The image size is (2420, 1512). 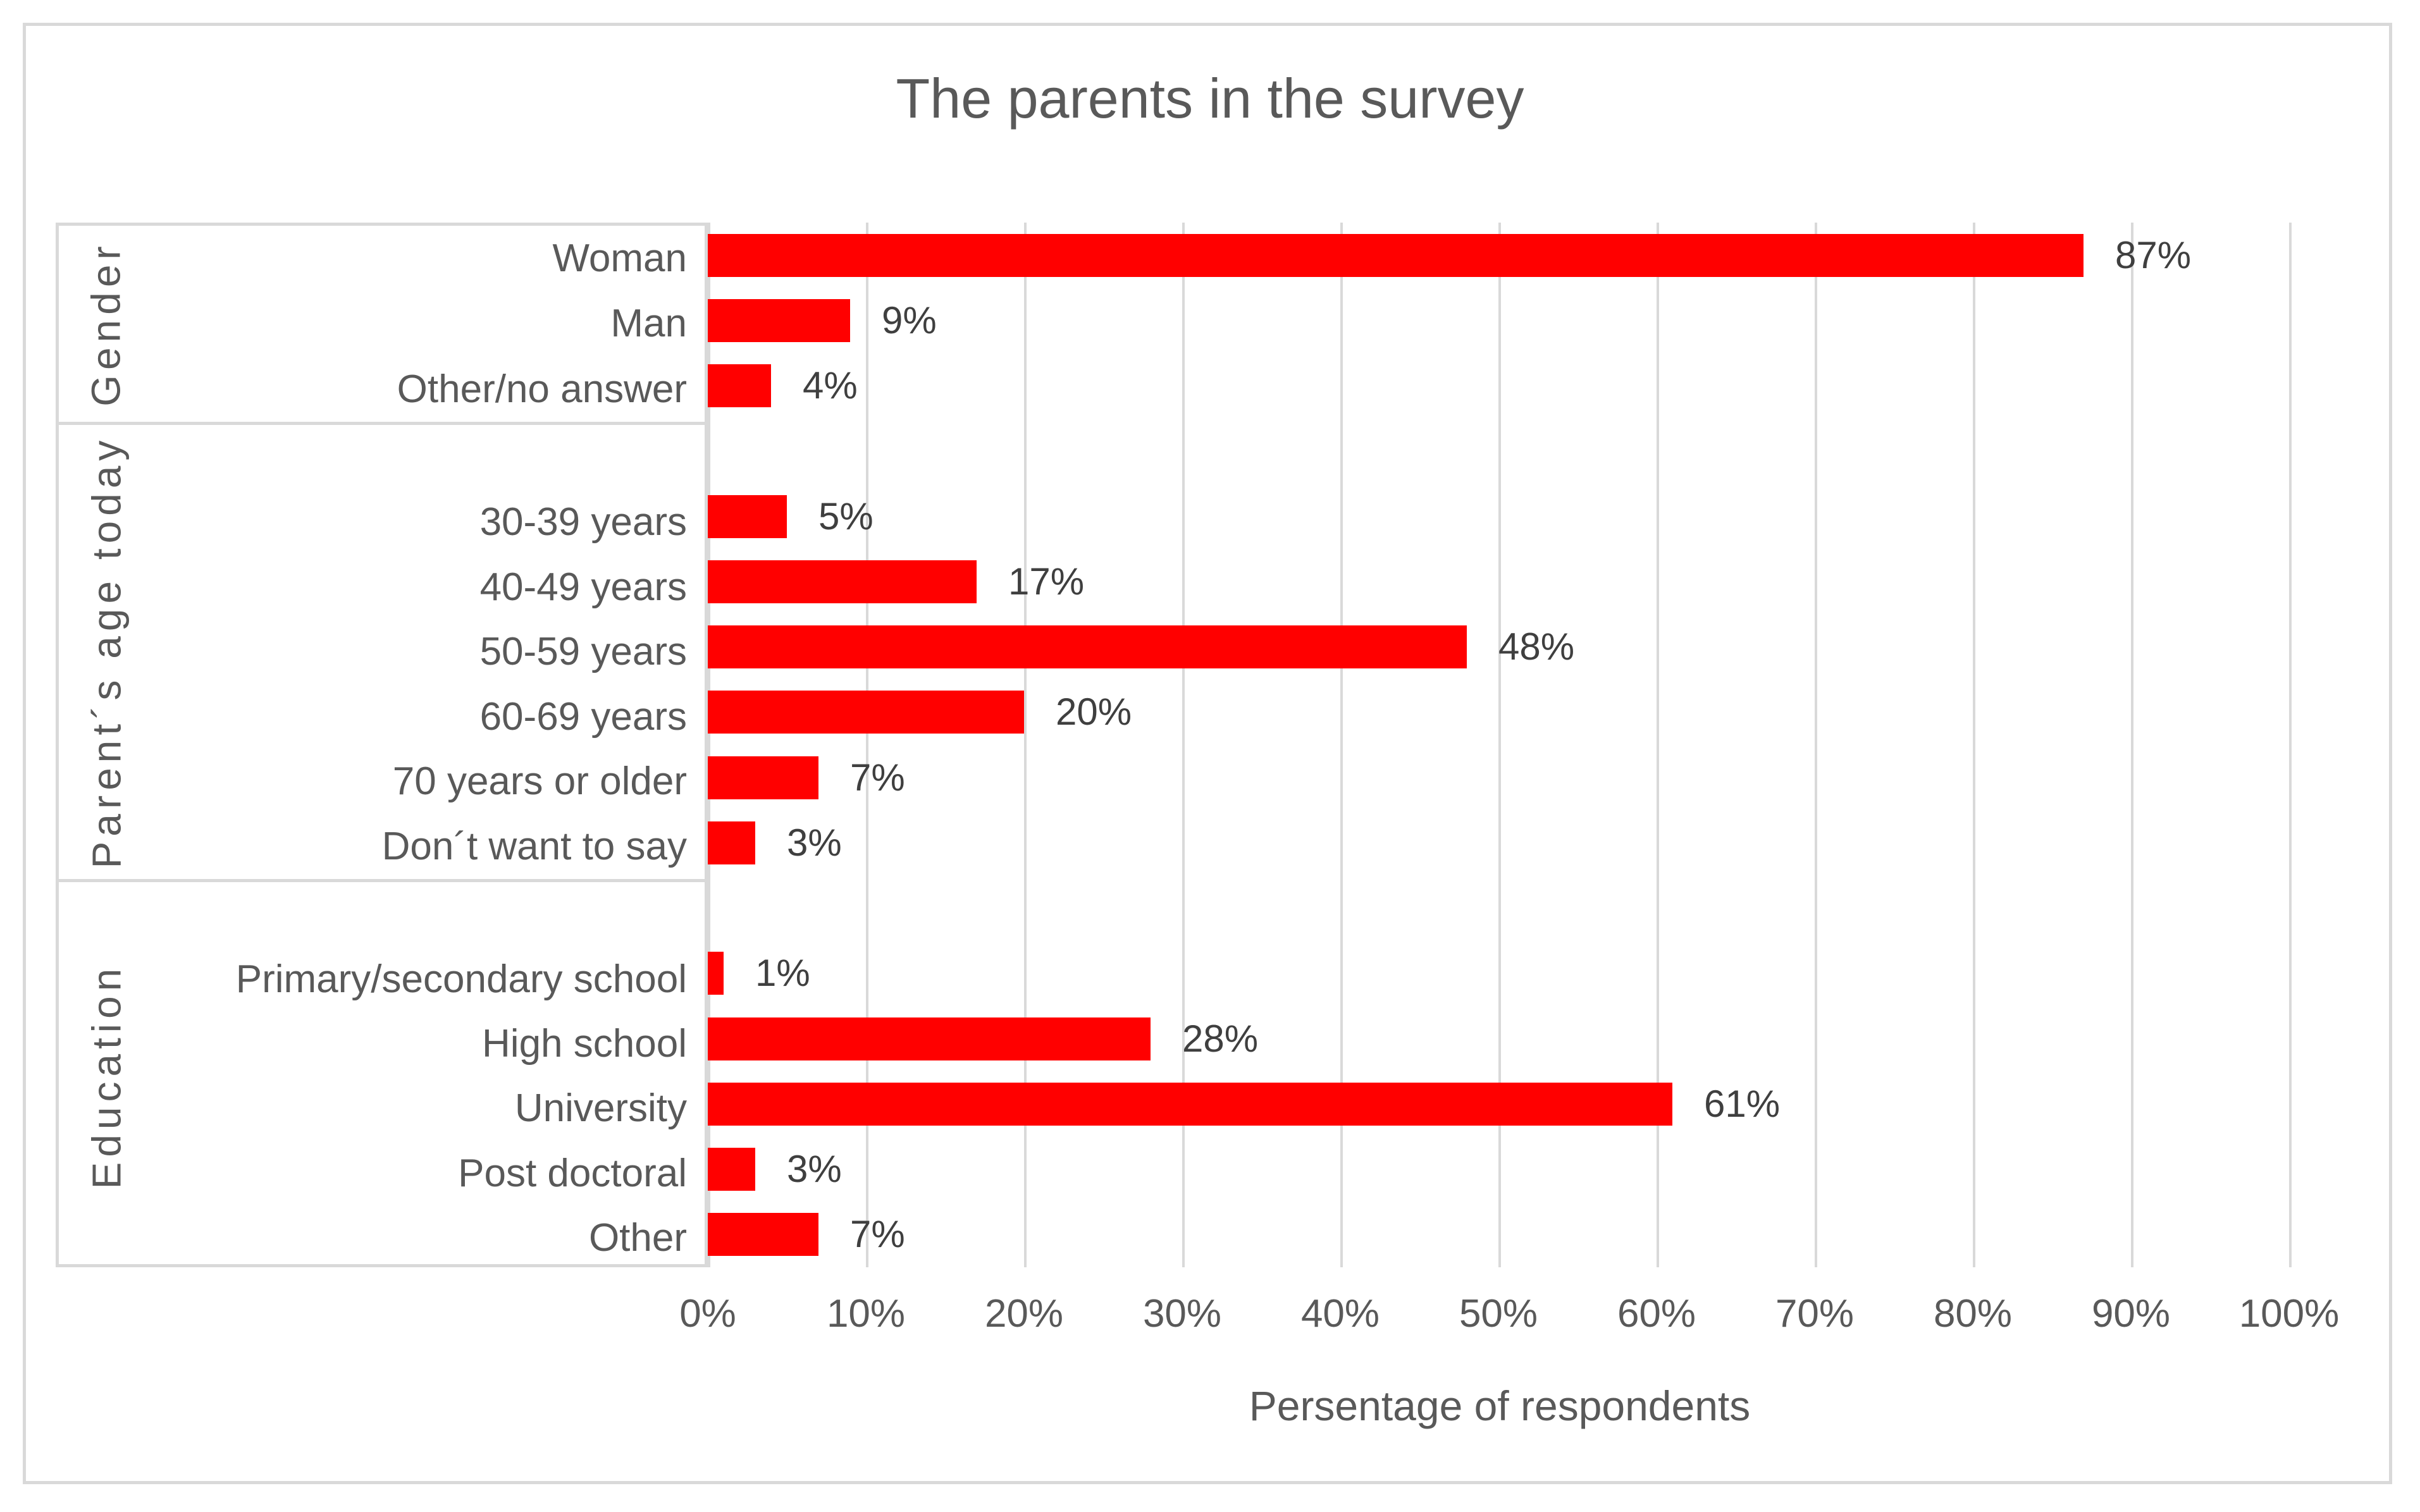 I want to click on gridline-30pct, so click(x=1183, y=745).